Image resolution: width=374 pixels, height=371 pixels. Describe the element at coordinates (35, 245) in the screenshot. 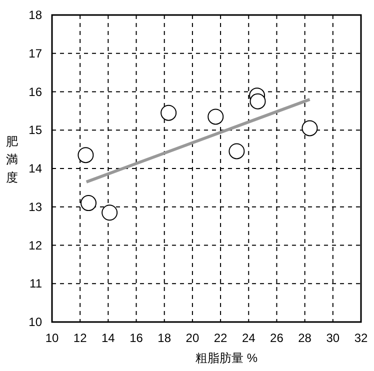

I see `y-tick-label: 12` at that location.